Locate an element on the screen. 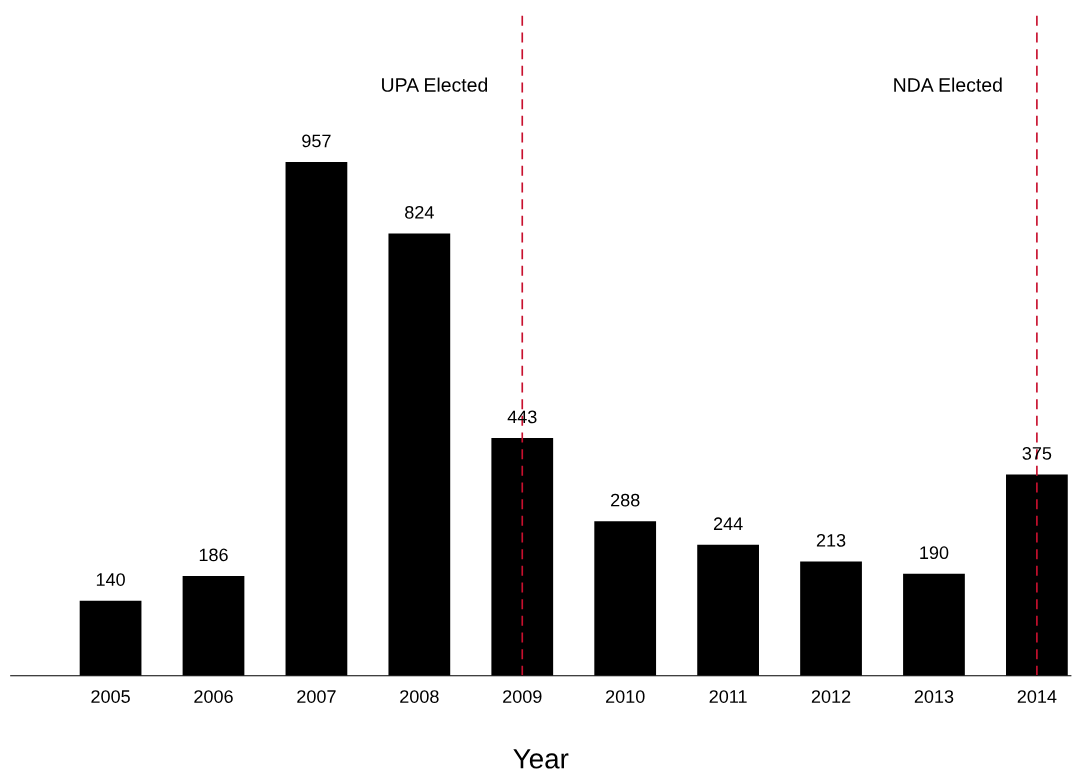 This screenshot has width=1073, height=775. x-tick-label: 2012 is located at coordinates (831, 696).